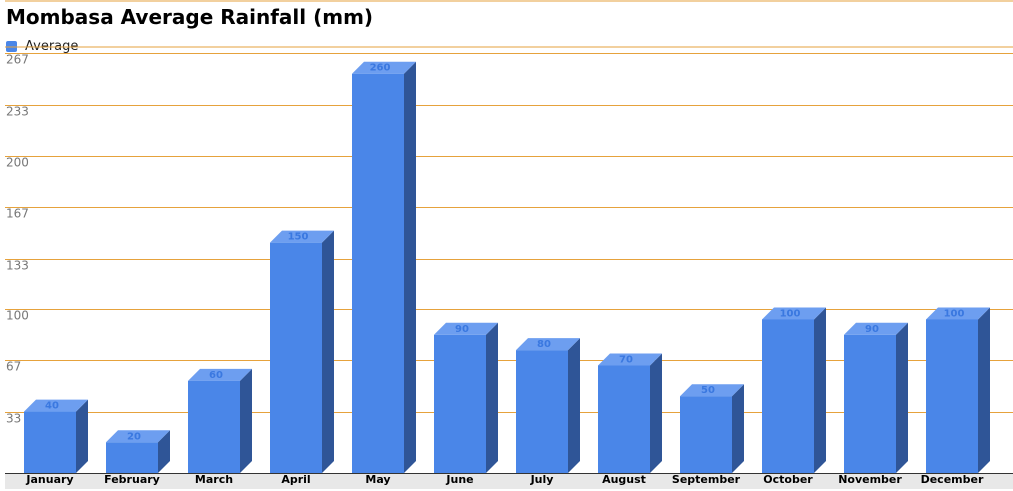 This screenshot has width=1013, height=491. I want to click on x-tick-label-may: May, so click(377, 479).